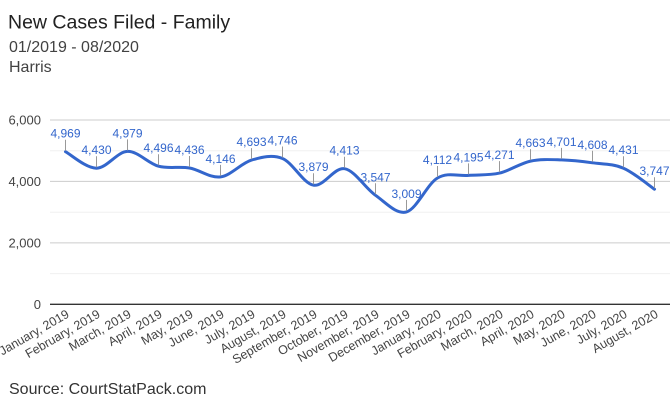  What do you see at coordinates (623, 150) in the screenshot?
I see `svg-text: 4,431` at bounding box center [623, 150].